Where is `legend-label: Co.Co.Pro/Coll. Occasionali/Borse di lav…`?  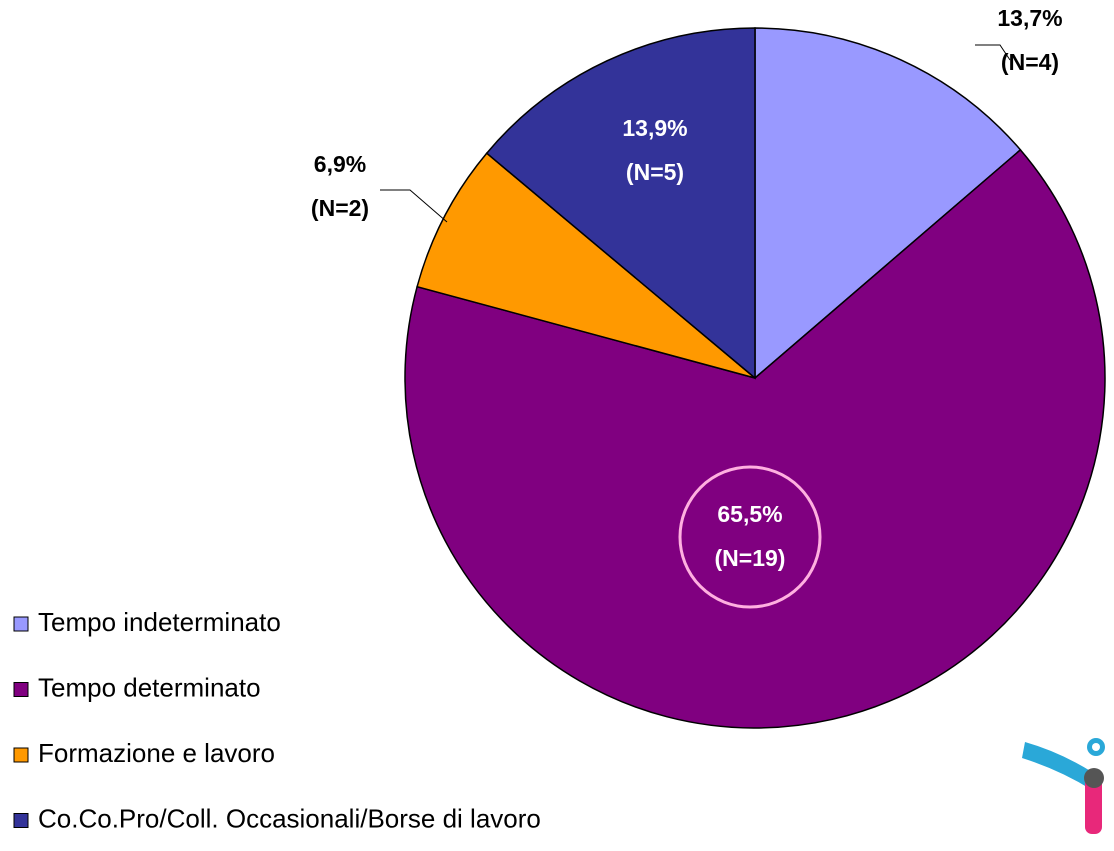 legend-label: Co.Co.Pro/Coll. Occasionali/Borse di lav… is located at coordinates (289, 818).